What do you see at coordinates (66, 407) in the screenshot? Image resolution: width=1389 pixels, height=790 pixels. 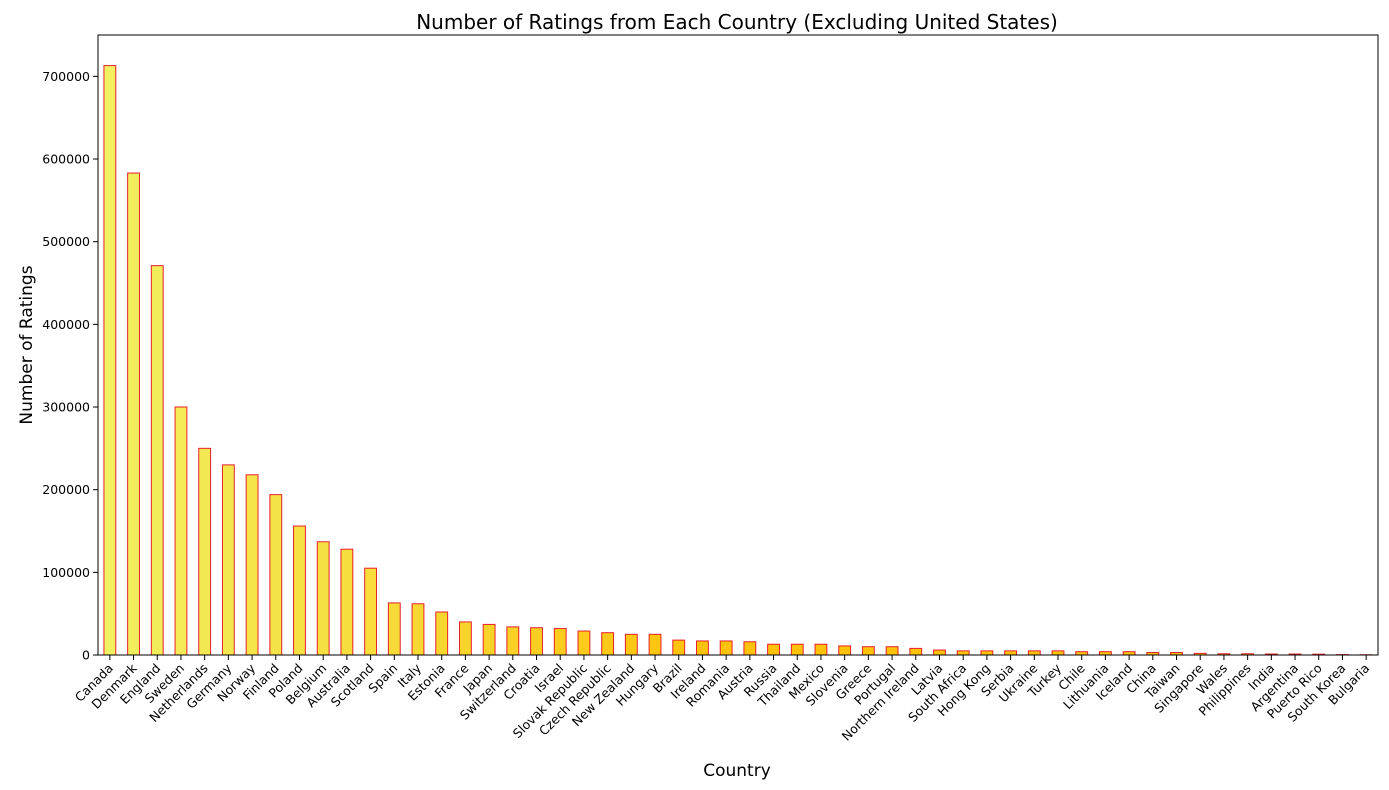 I see `y-tick-label: 300000` at bounding box center [66, 407].